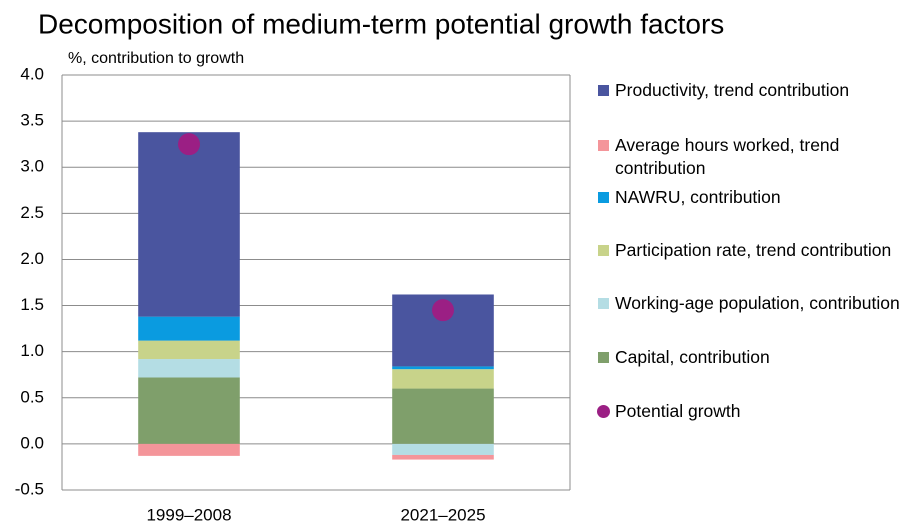  What do you see at coordinates (32, 258) in the screenshot?
I see `y-tick-label: 2.0` at bounding box center [32, 258].